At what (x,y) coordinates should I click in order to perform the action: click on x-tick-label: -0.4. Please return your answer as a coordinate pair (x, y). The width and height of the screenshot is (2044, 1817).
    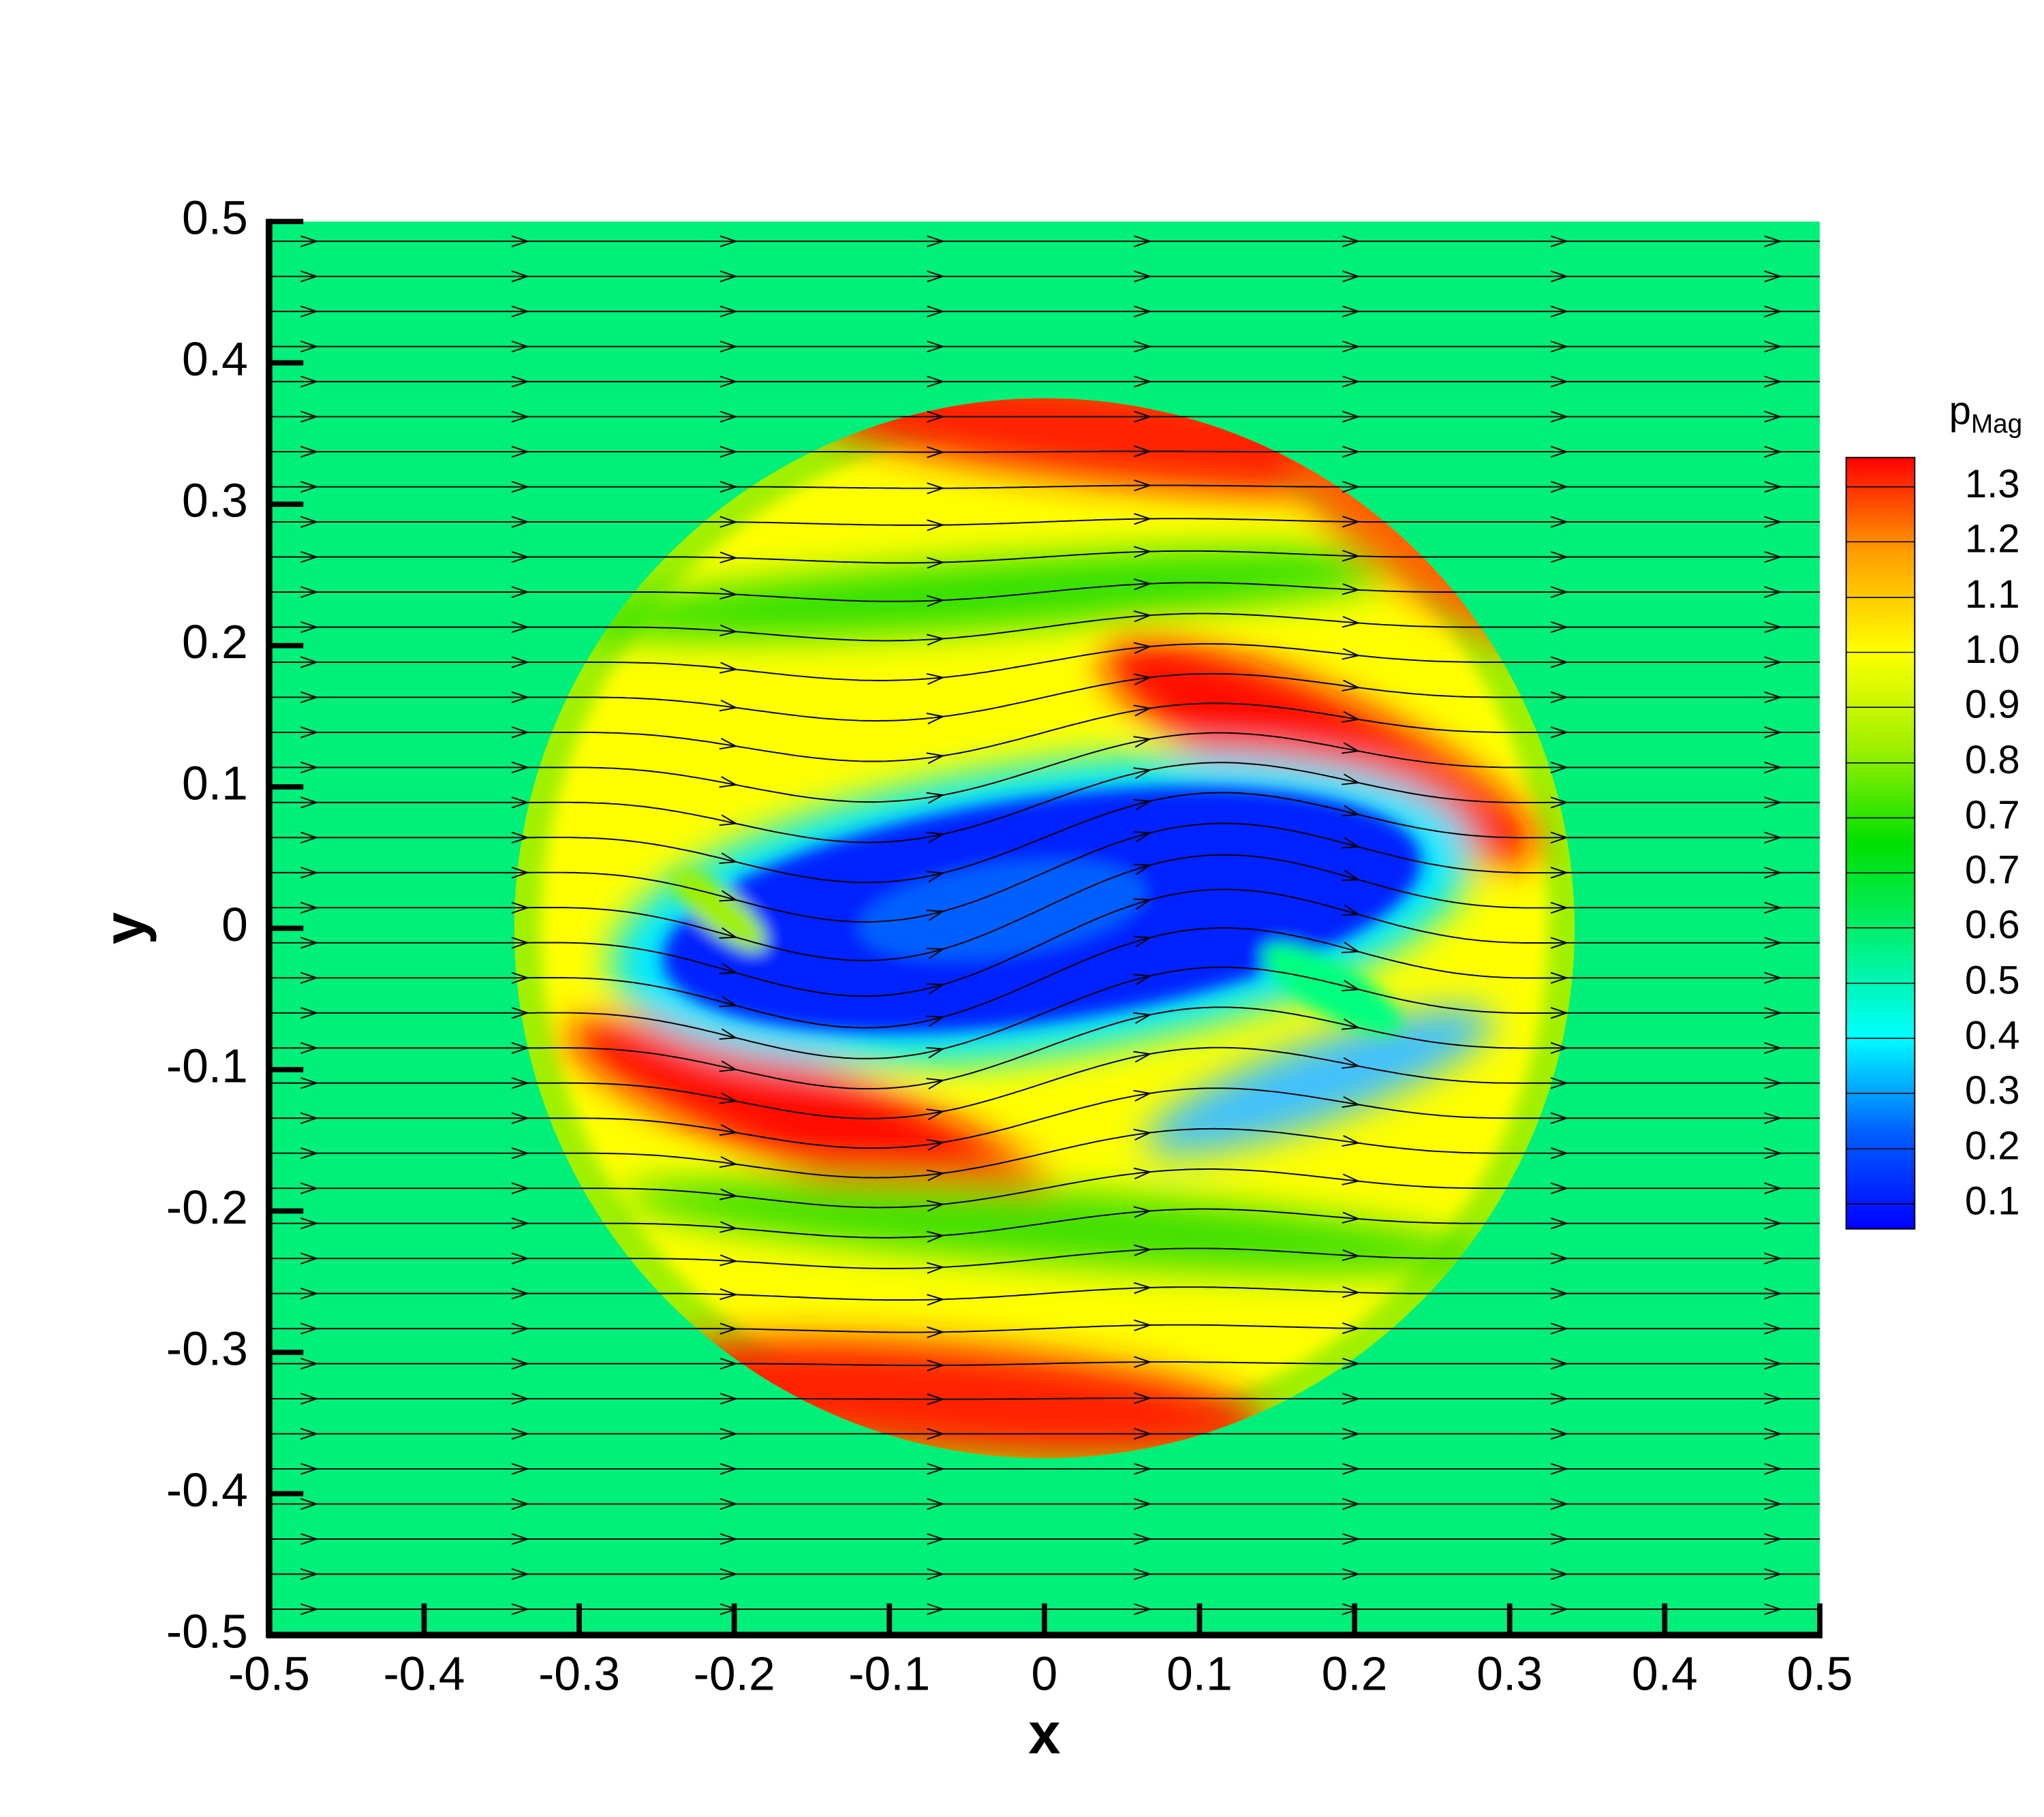
    Looking at the image, I should click on (424, 1674).